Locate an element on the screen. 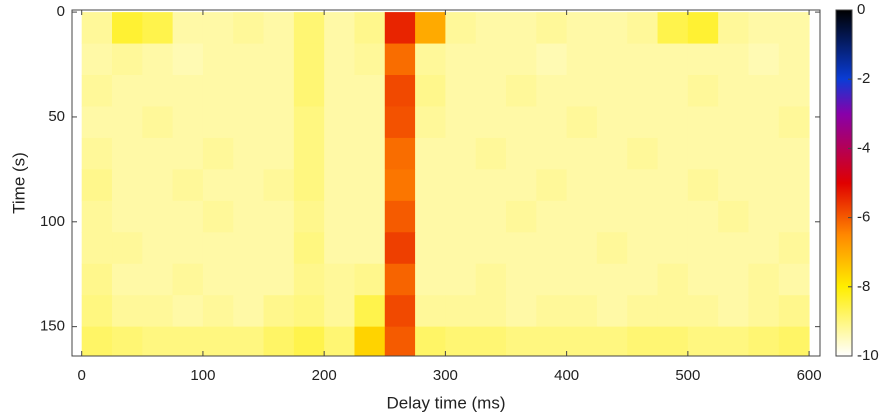 The width and height of the screenshot is (893, 418). colorbar-tick-label: -6 is located at coordinates (863, 217).